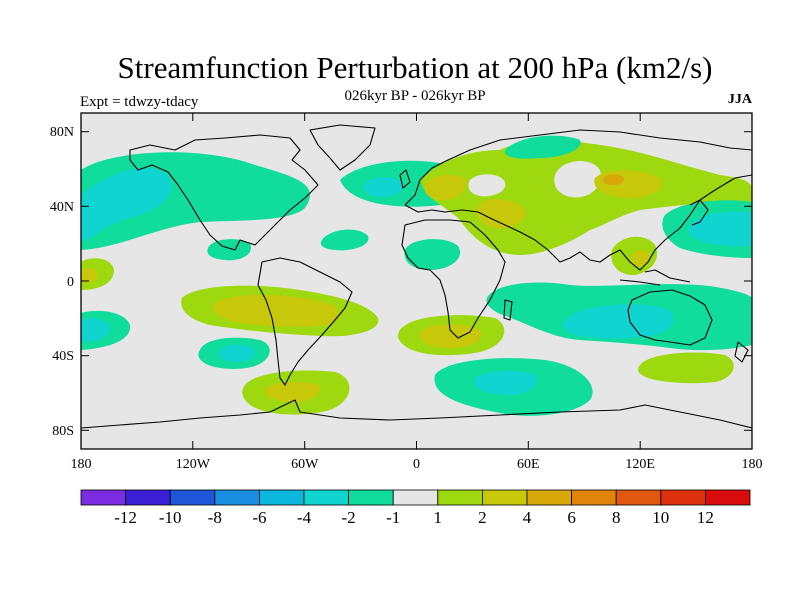  Describe the element at coordinates (445, 187) in the screenshot. I see `contour-eurasia-pos2a` at that location.